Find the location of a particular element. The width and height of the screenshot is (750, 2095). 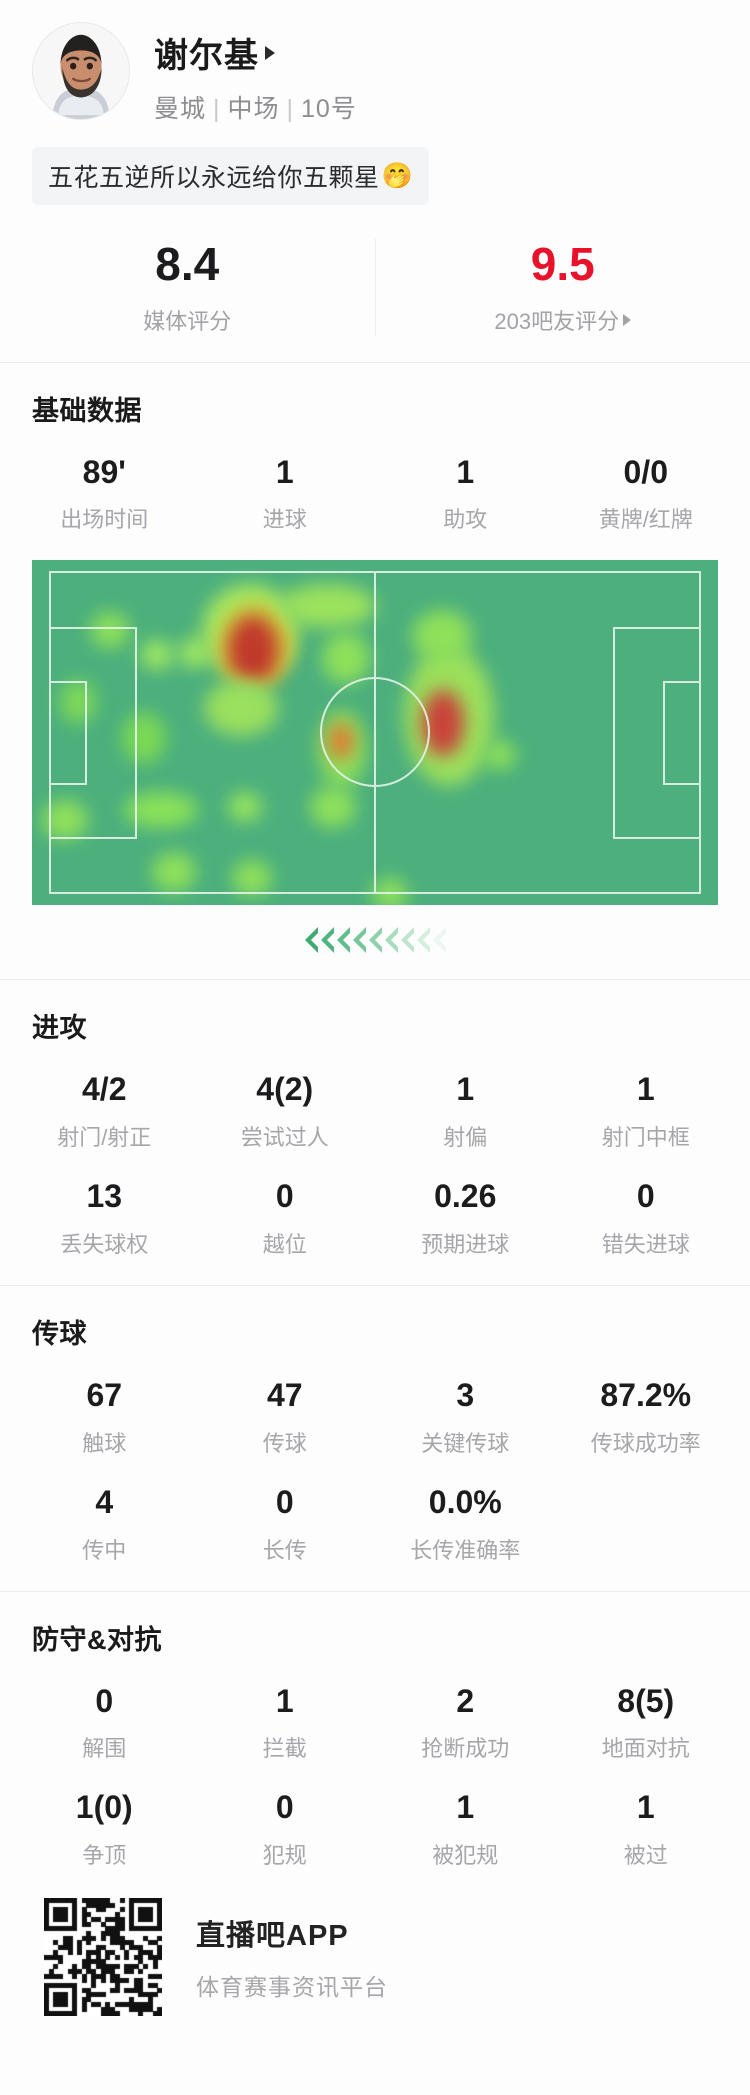

media-rating-score: 8.4 is located at coordinates (187, 264).